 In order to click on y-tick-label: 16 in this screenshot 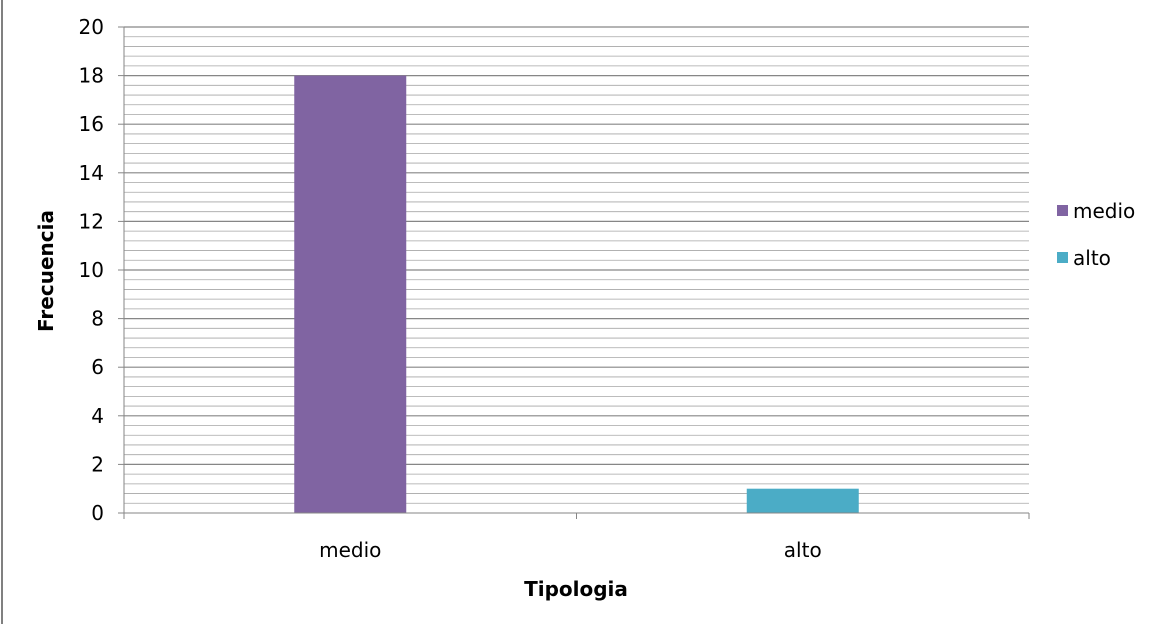, I will do `click(91, 124)`.